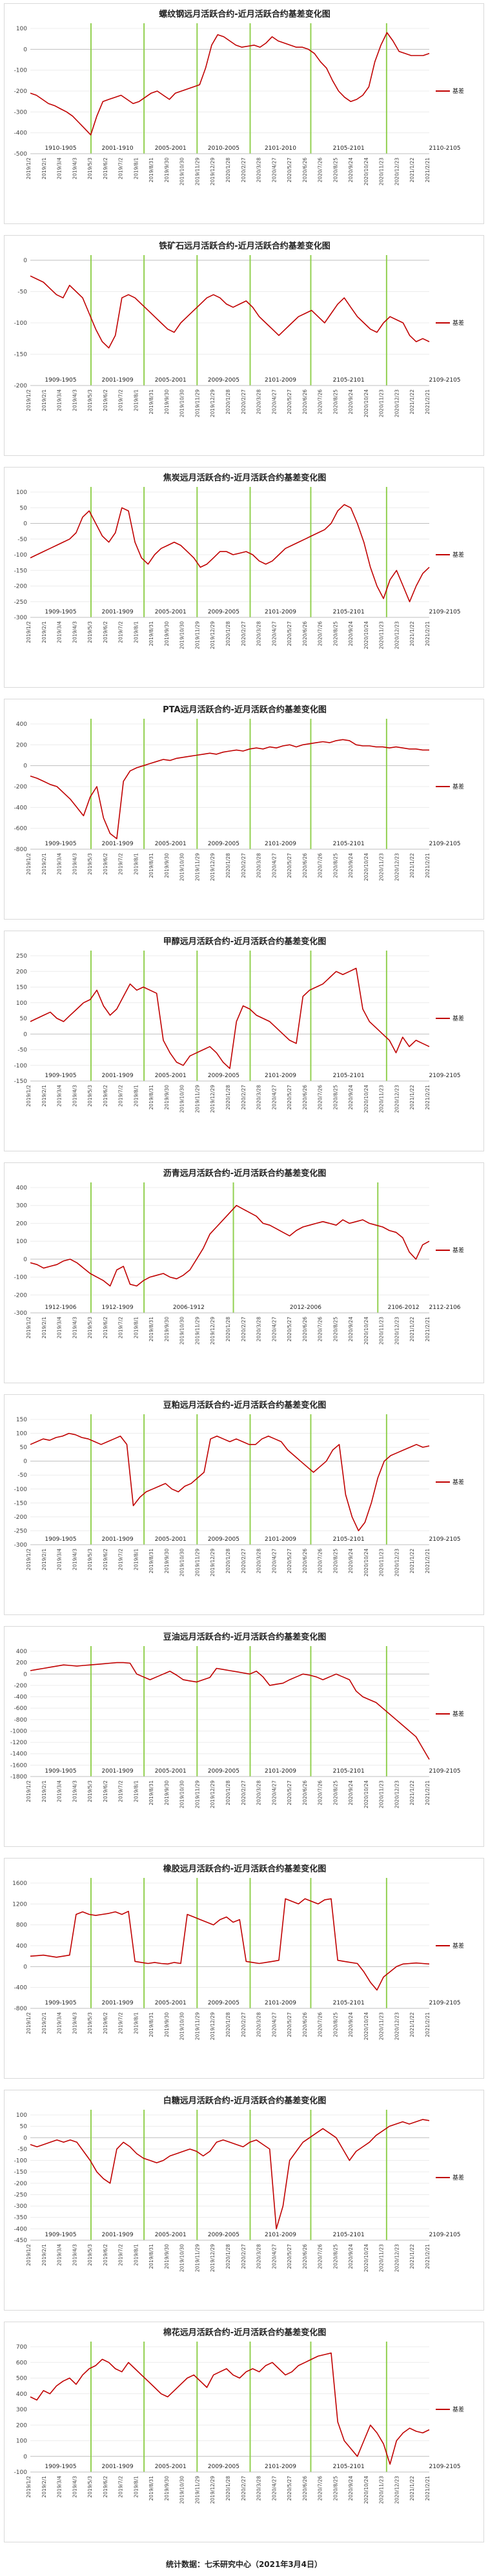 The height and width of the screenshot is (2576, 488). Describe the element at coordinates (21, 2009) in the screenshot. I see `y-tick-label: -800` at that location.